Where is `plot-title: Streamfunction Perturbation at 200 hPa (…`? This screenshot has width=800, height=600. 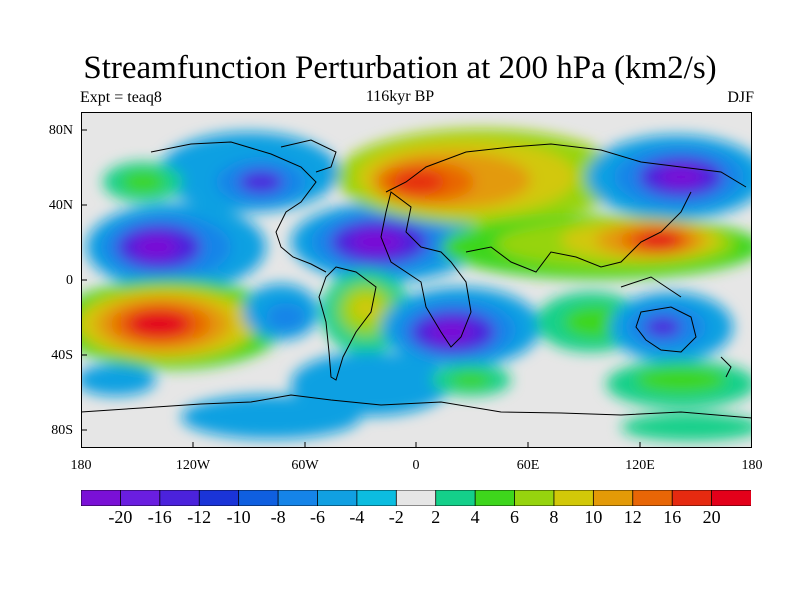
plot-title: Streamfunction Perturbation at 200 hPa (… is located at coordinates (400, 68).